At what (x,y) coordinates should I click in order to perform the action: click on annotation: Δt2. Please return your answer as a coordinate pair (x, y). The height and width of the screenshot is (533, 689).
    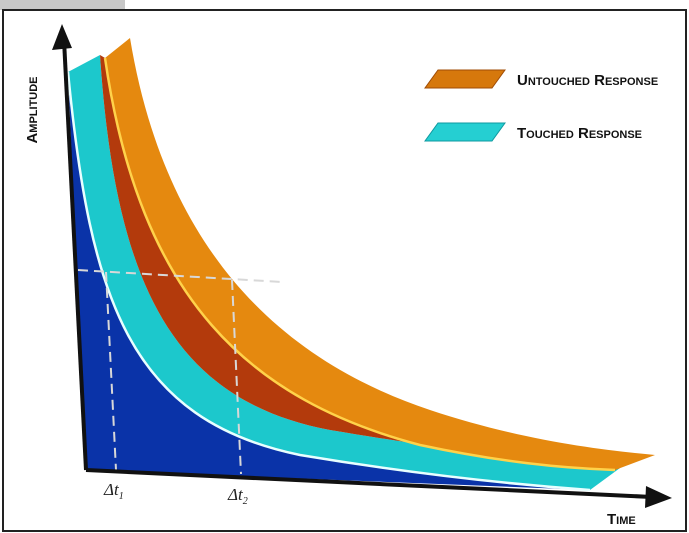
    Looking at the image, I should click on (237, 496).